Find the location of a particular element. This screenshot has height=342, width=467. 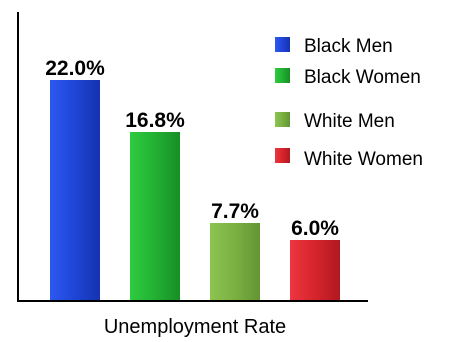

data-label-white-men: 7.7% is located at coordinates (235, 211).